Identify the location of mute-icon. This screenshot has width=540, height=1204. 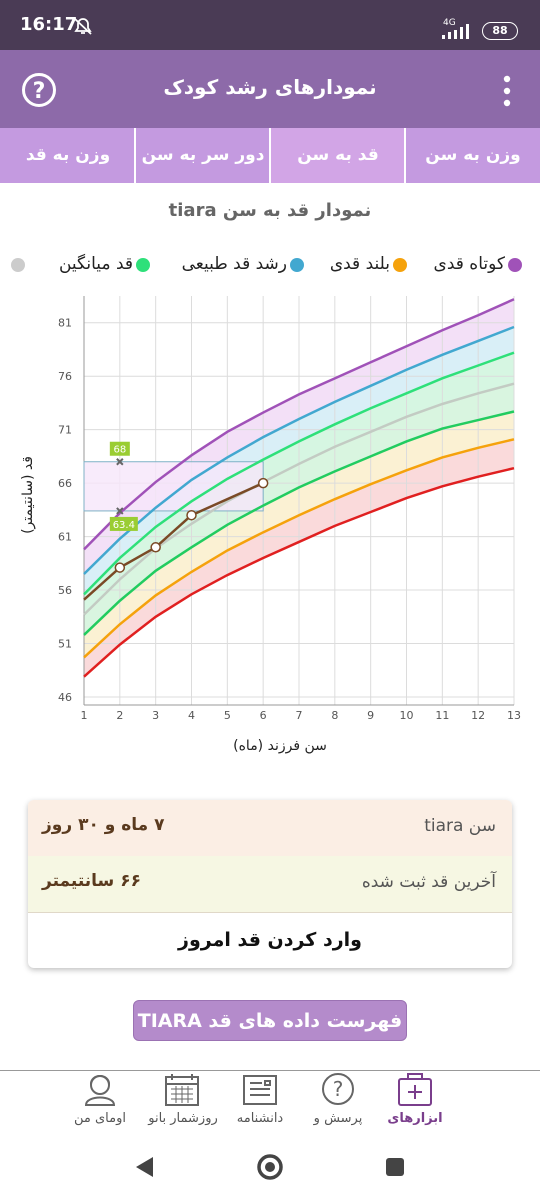
(83, 26).